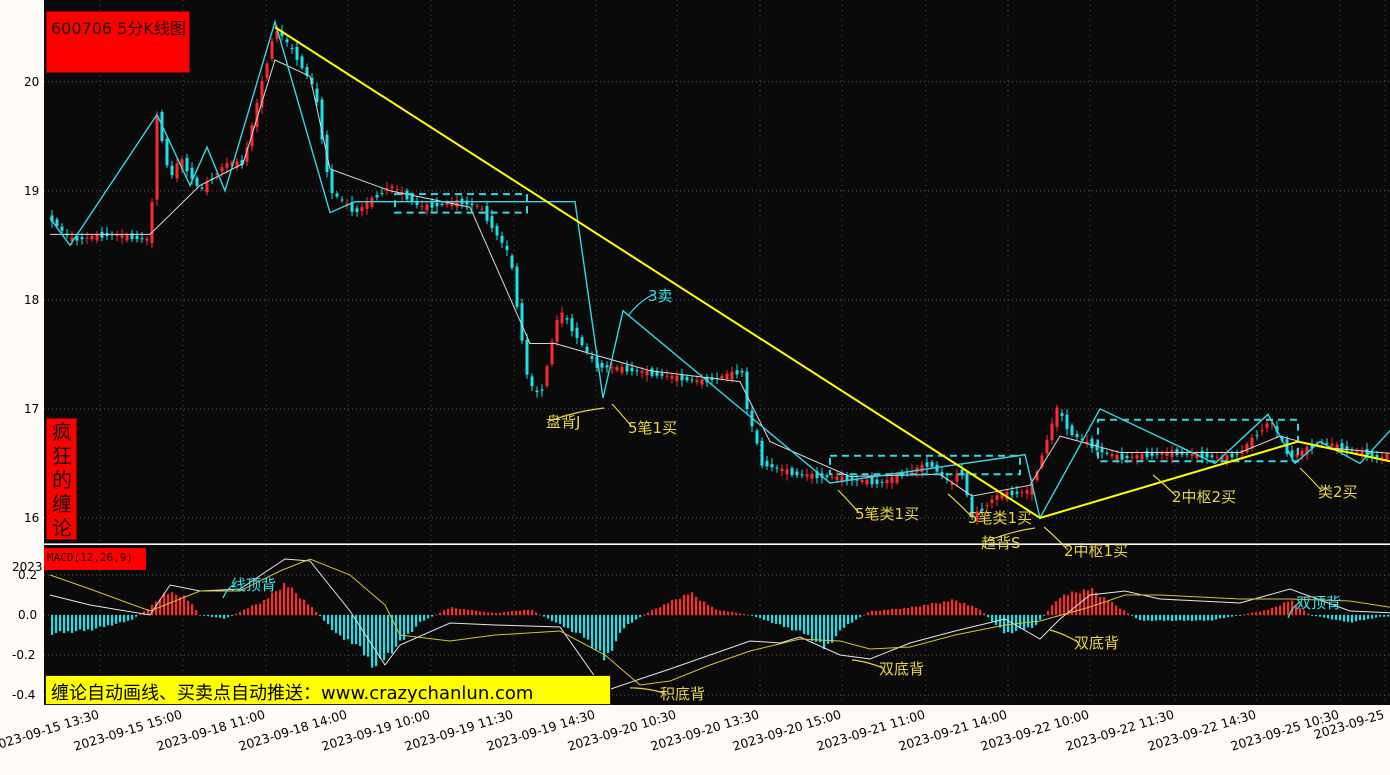  Describe the element at coordinates (118, 28) in the screenshot. I see `chart-title: 600706 5分K线图` at that location.